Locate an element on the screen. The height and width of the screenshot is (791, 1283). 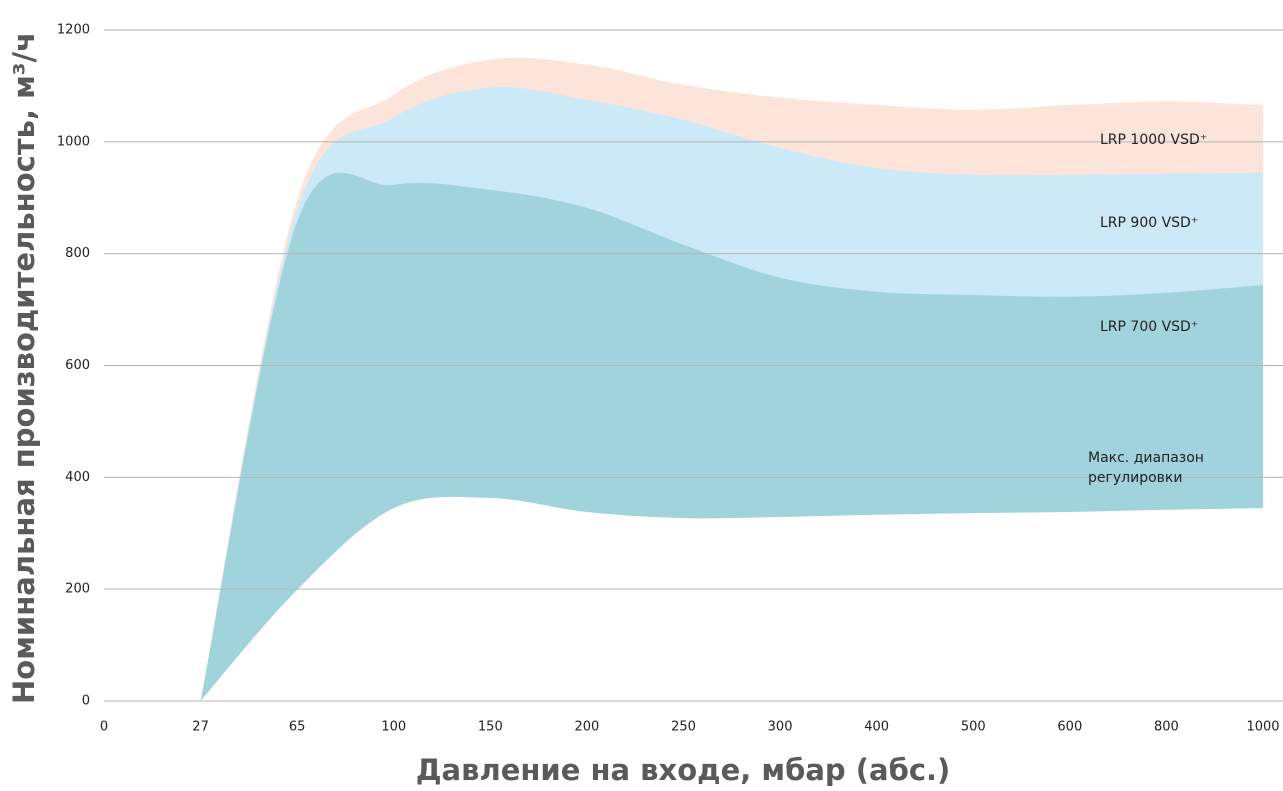
x-tick-label: 400 is located at coordinates (876, 727).